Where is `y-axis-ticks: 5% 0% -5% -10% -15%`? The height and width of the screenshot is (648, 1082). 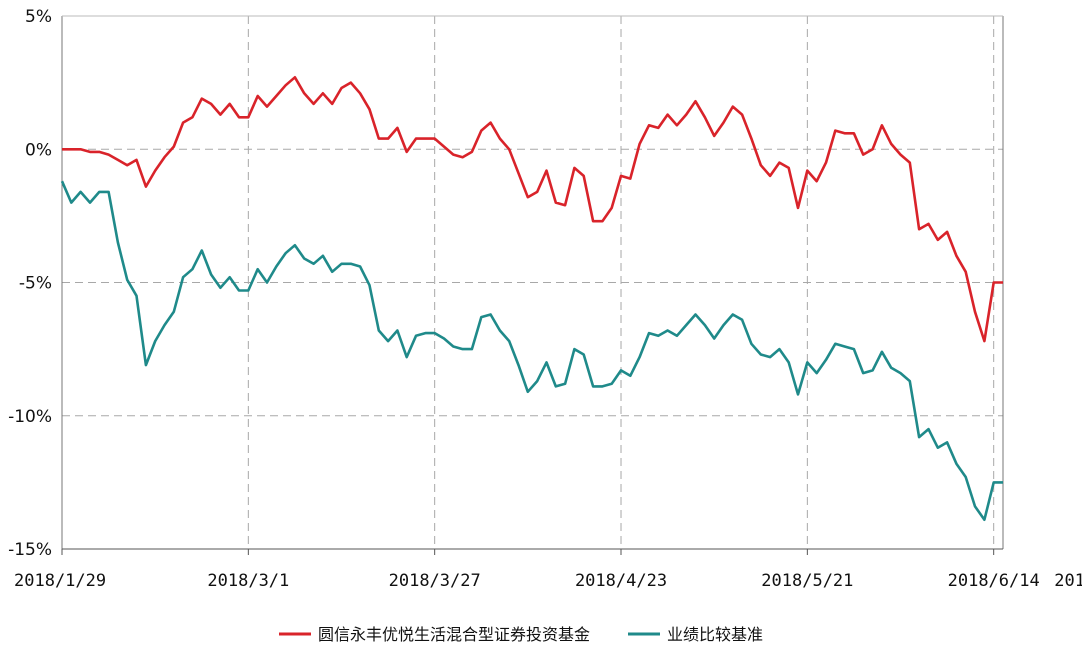
y-axis-ticks: 5% 0% -5% -10% -15% is located at coordinates (30, 283).